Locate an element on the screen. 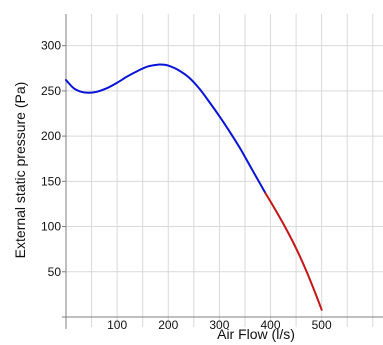 The width and height of the screenshot is (383, 345). x-tick-label: 400 is located at coordinates (271, 325).